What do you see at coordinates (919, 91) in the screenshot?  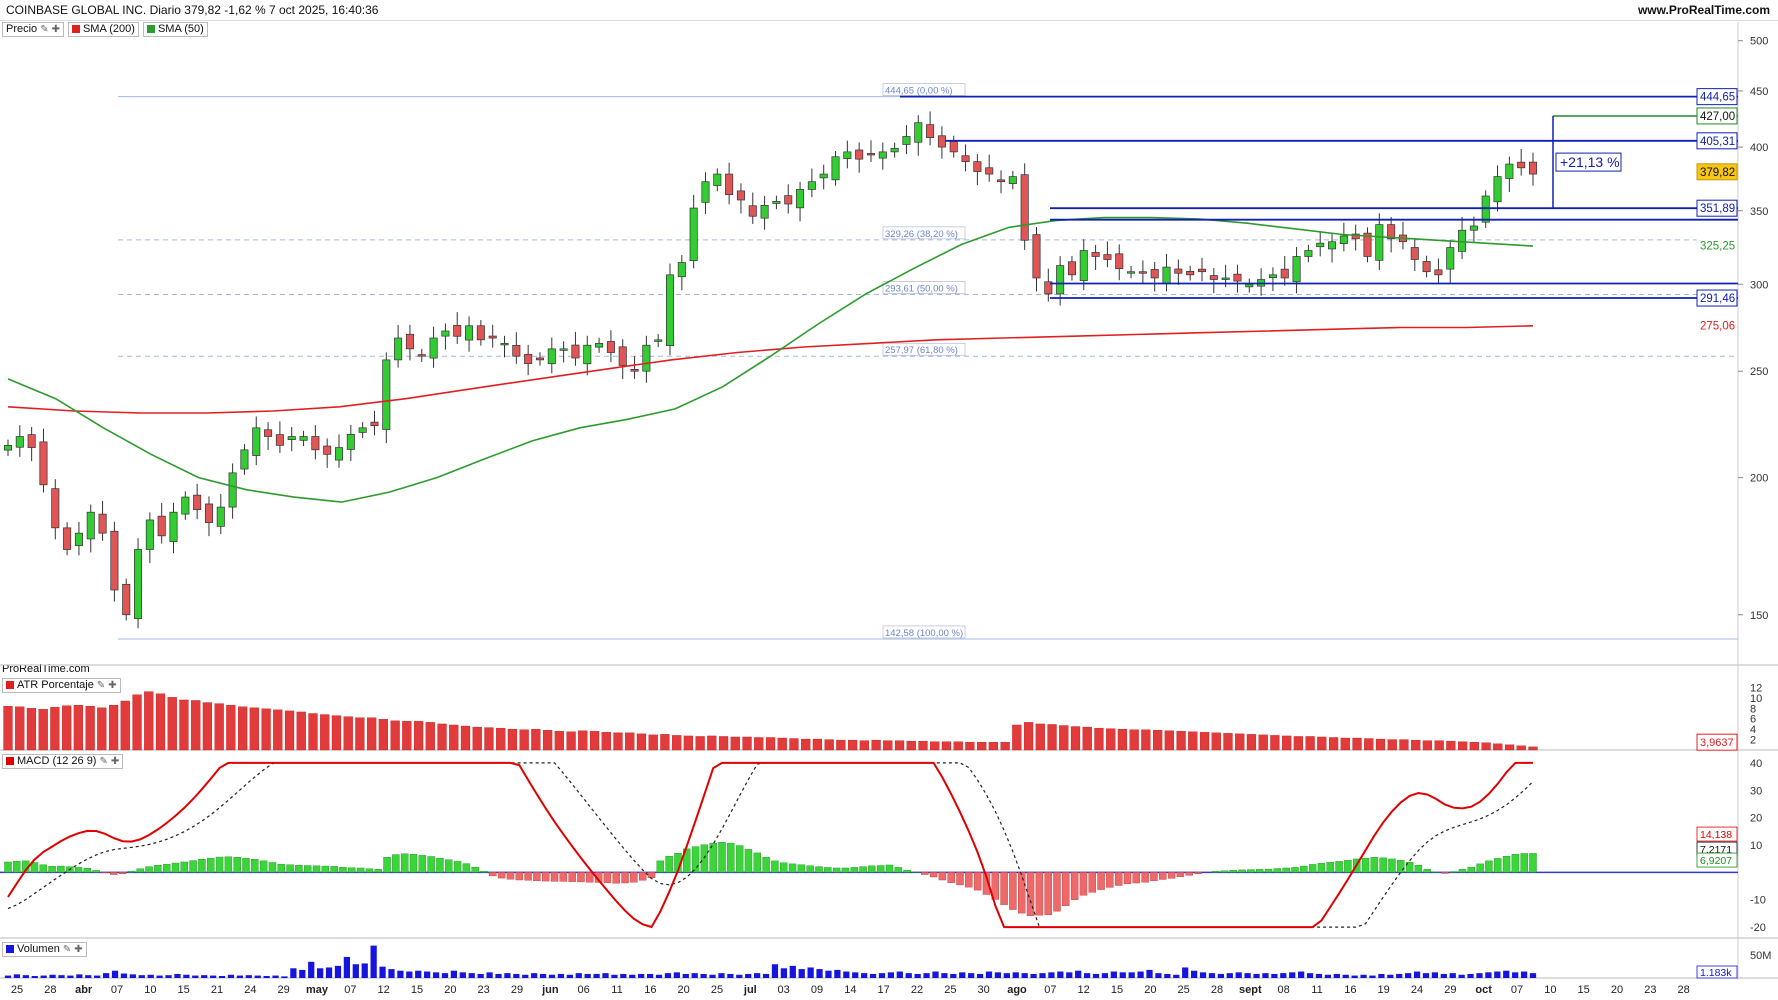 I see `fibonacci-label: 444,65 (0,00 %)` at bounding box center [919, 91].